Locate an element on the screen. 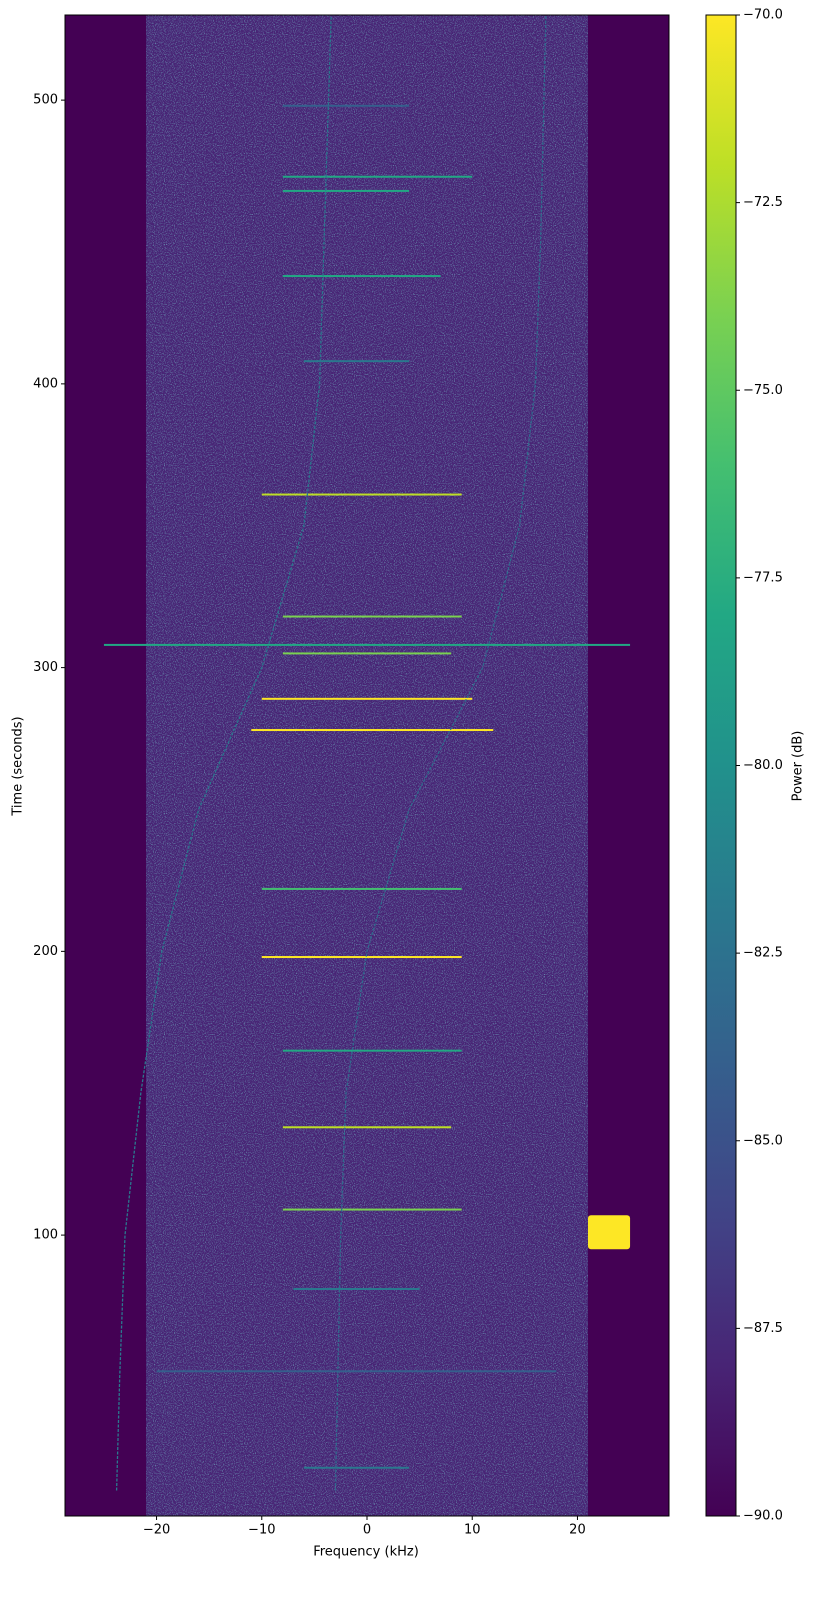  x-tick-label: −20 is located at coordinates (156, 1530).